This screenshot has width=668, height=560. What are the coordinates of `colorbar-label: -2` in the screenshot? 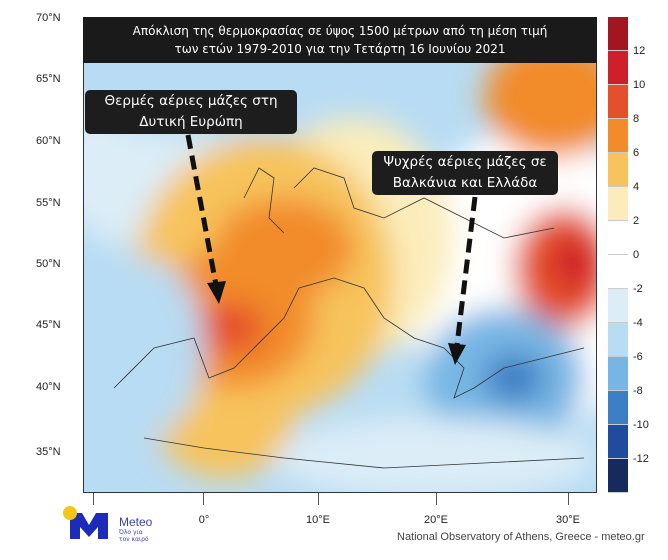 It's located at (638, 289).